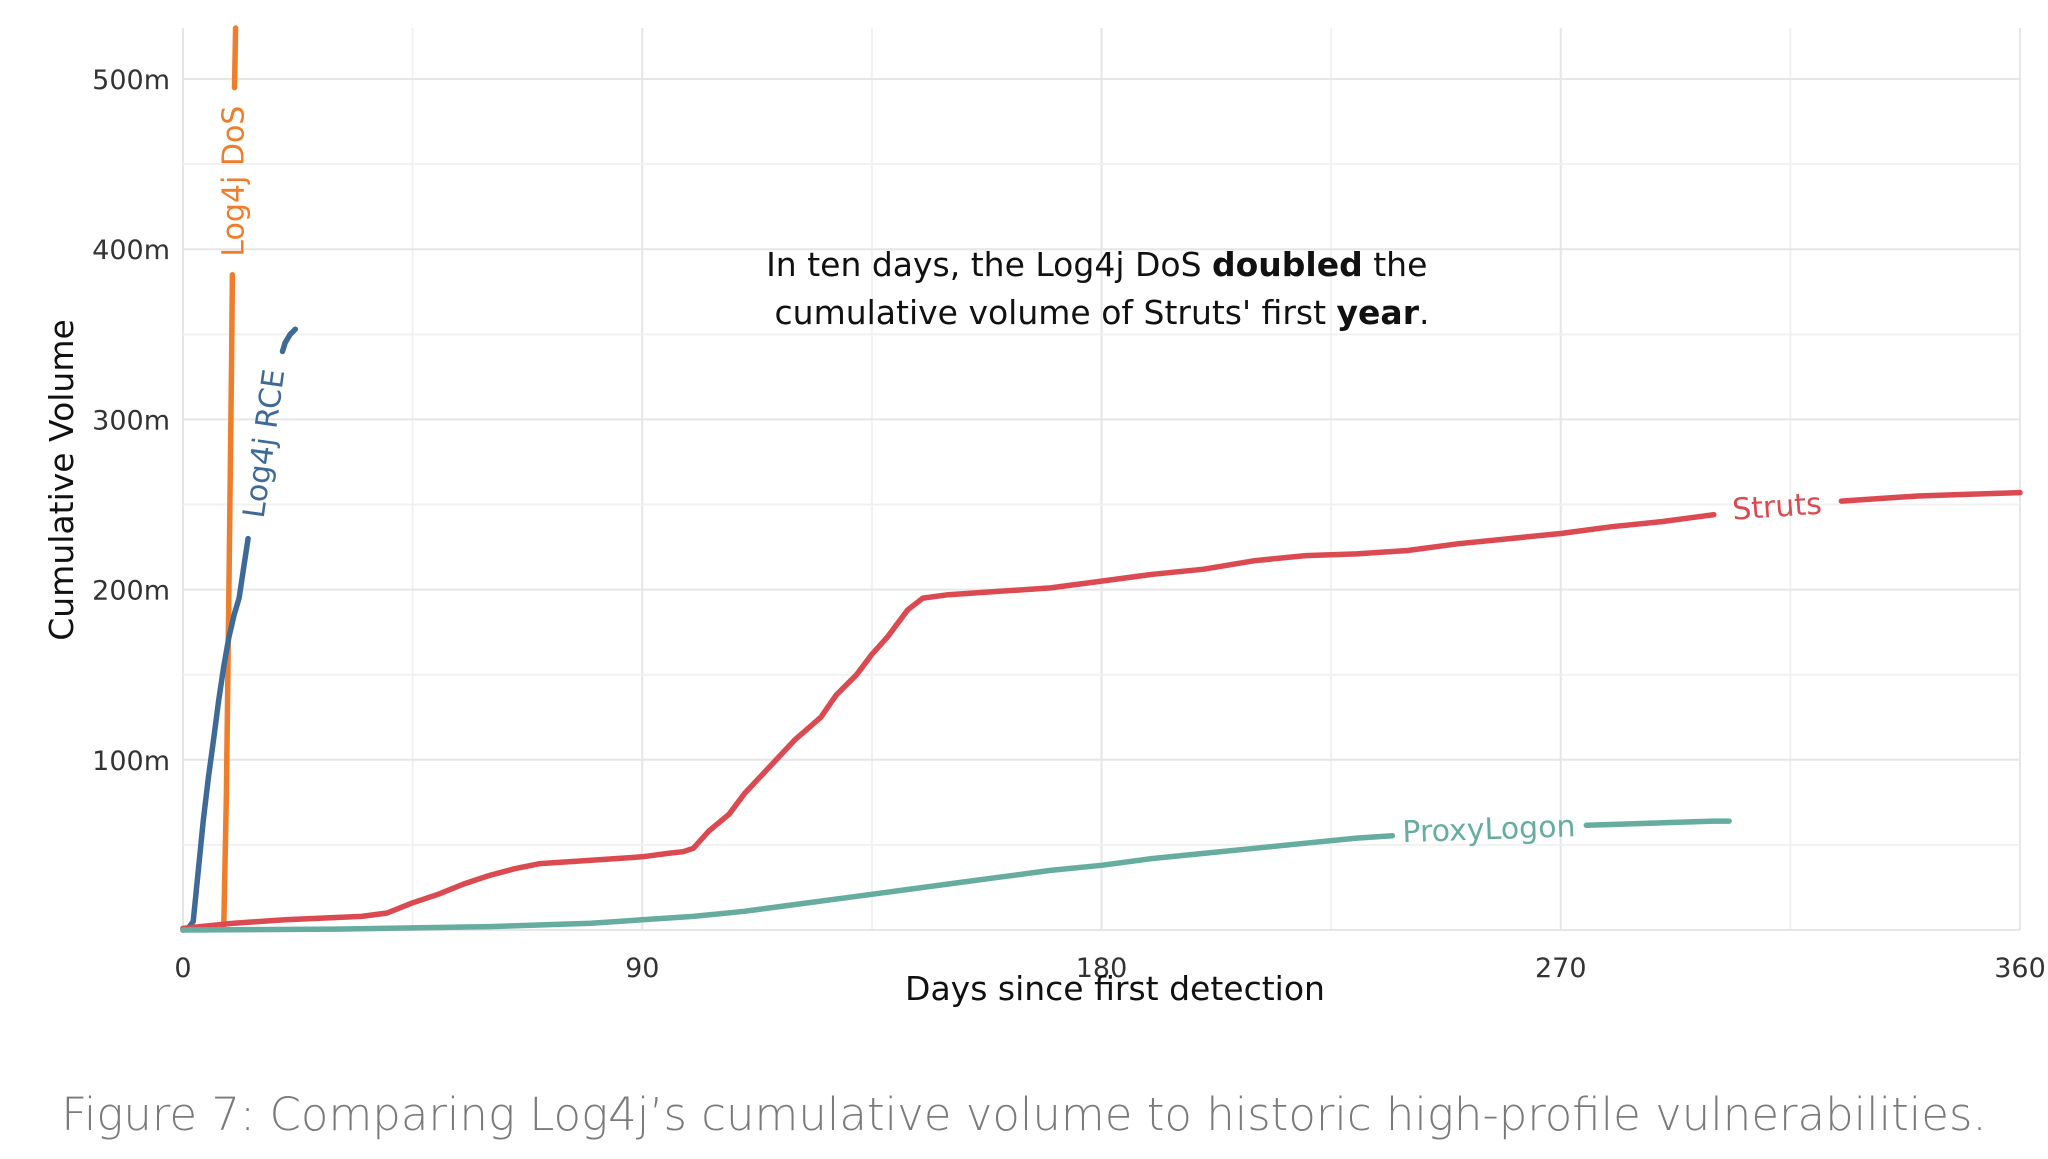 The image size is (2048, 1159). What do you see at coordinates (1561, 968) in the screenshot?
I see `x-tick-label: 270` at bounding box center [1561, 968].